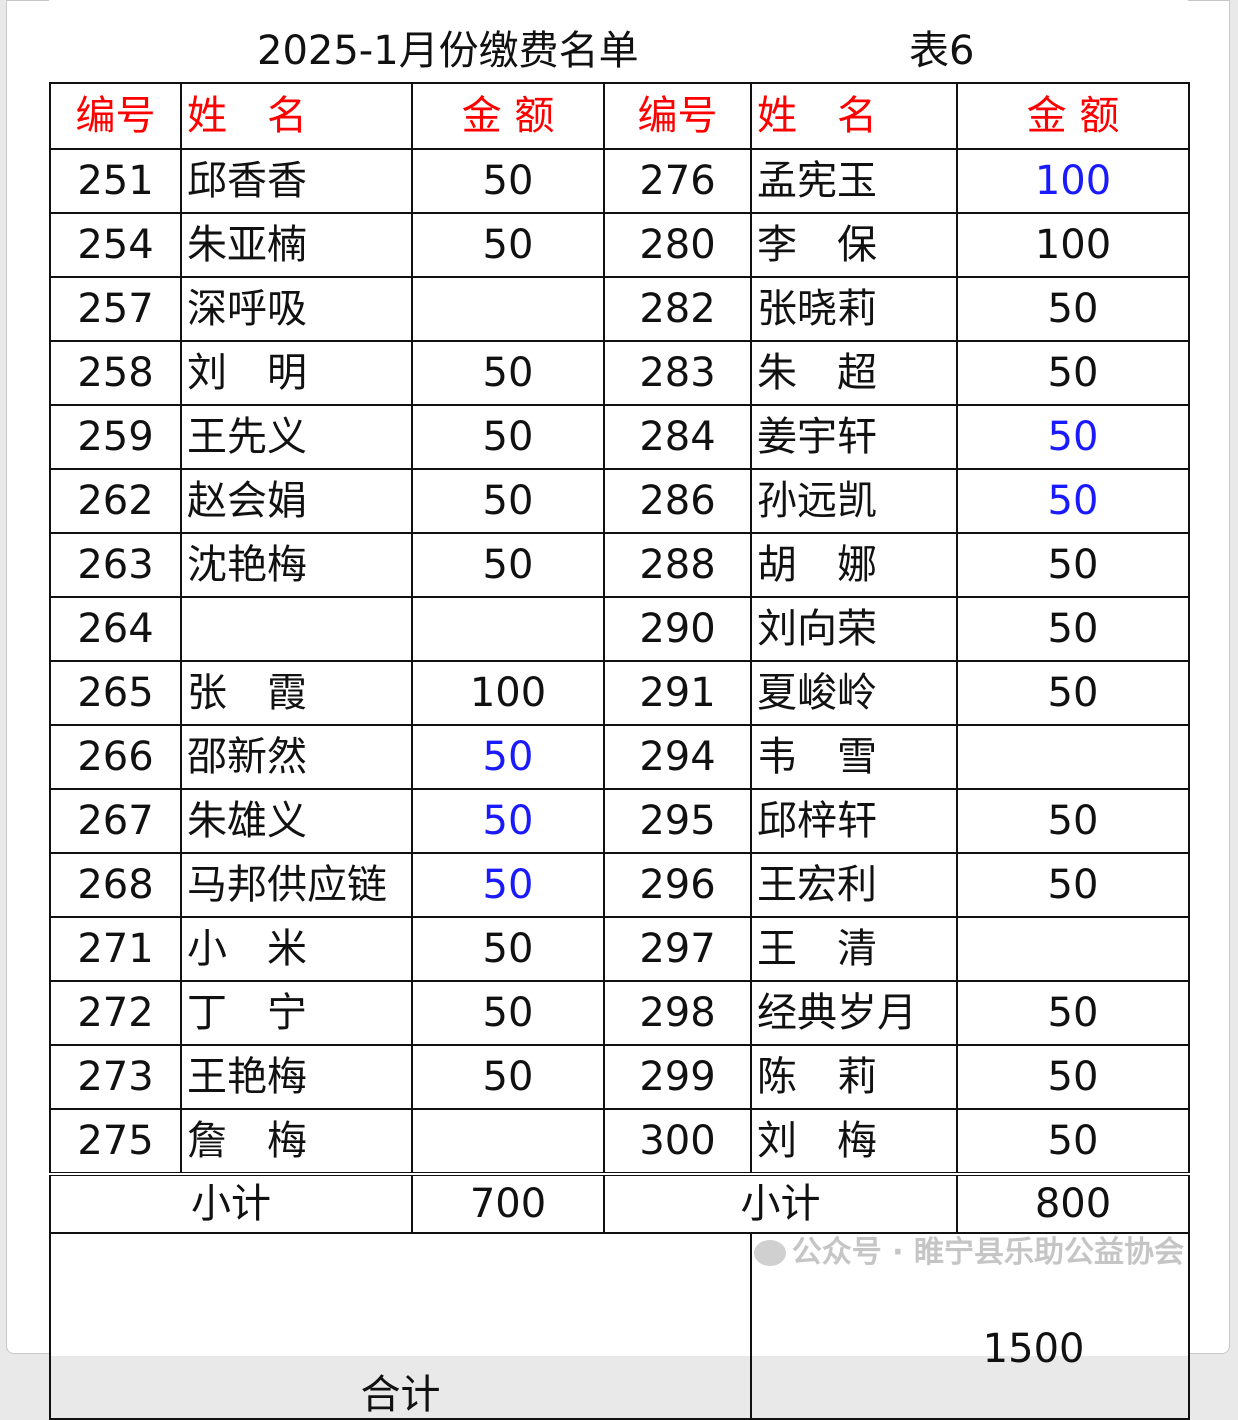 This screenshot has width=1238, height=1420. What do you see at coordinates (296, 501) in the screenshot?
I see `member-name: 赵会娟` at bounding box center [296, 501].